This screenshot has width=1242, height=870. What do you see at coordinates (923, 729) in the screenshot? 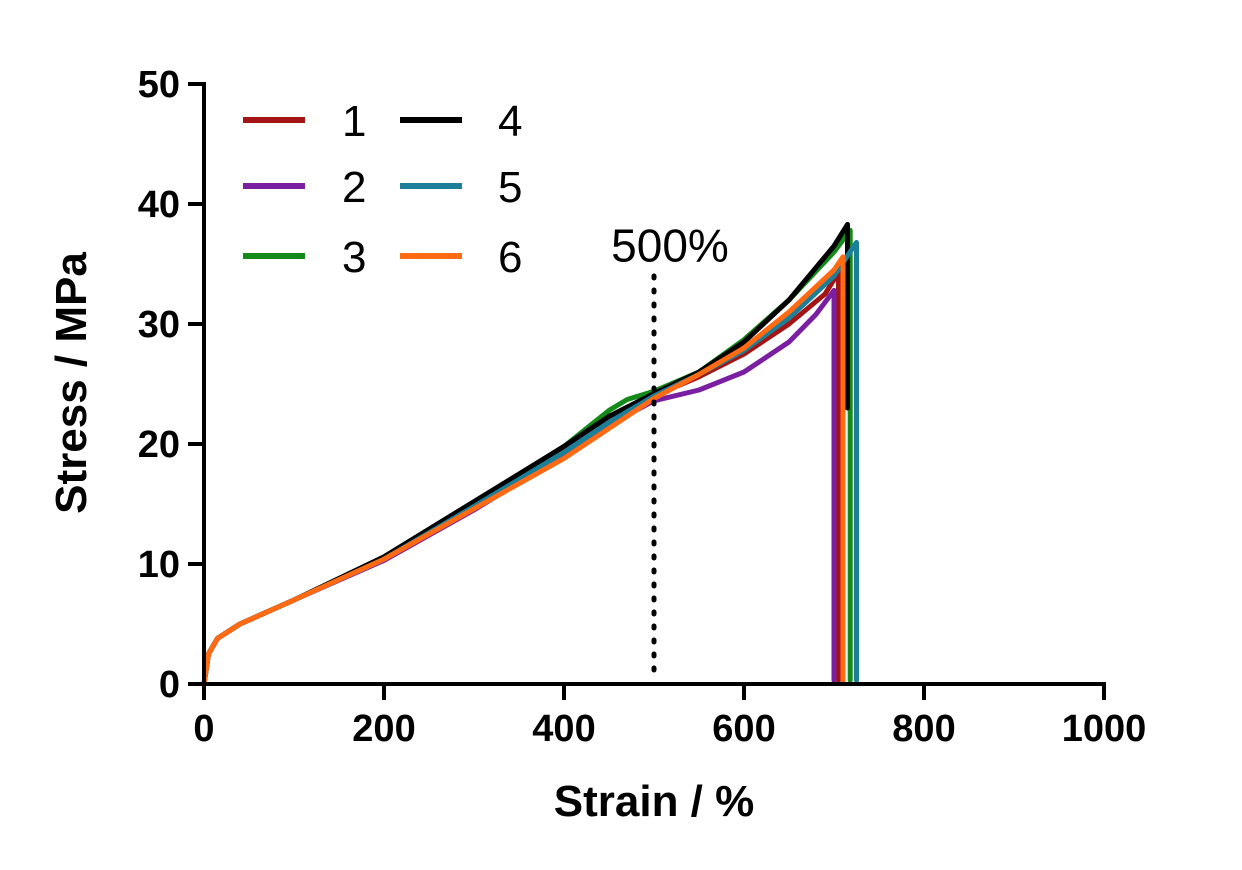
I see `x-tick-label-800: 800` at bounding box center [923, 729].